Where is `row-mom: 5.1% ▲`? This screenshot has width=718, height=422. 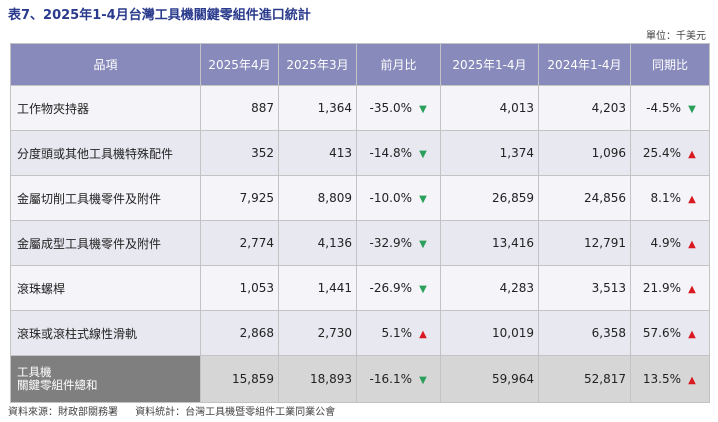
row-mom: 5.1% ▲ is located at coordinates (398, 333).